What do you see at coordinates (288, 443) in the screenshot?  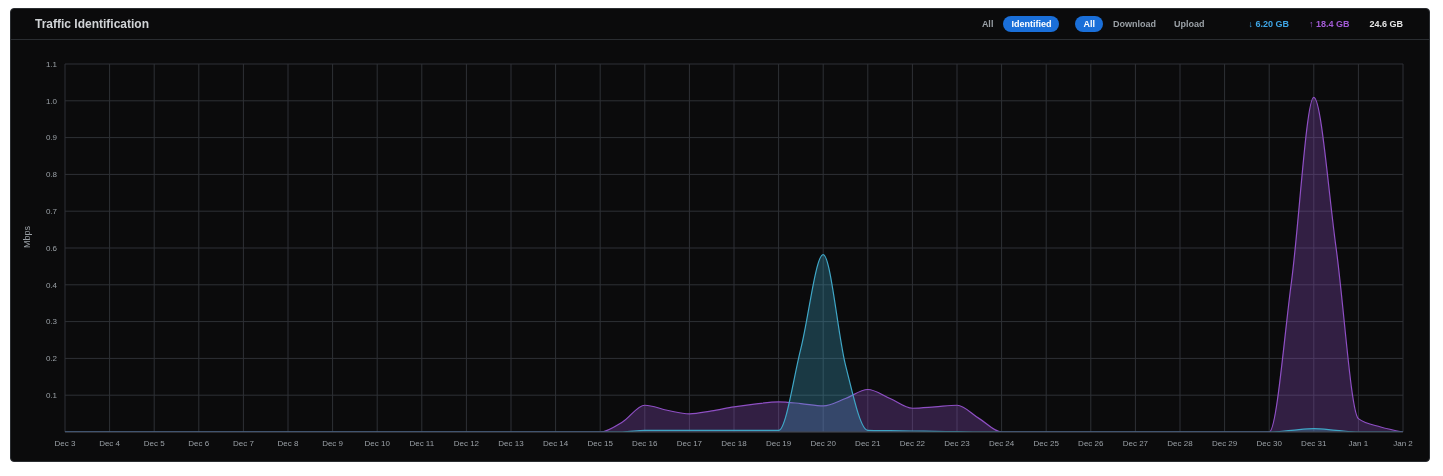 I see `x-tick-label: Dec 8` at bounding box center [288, 443].